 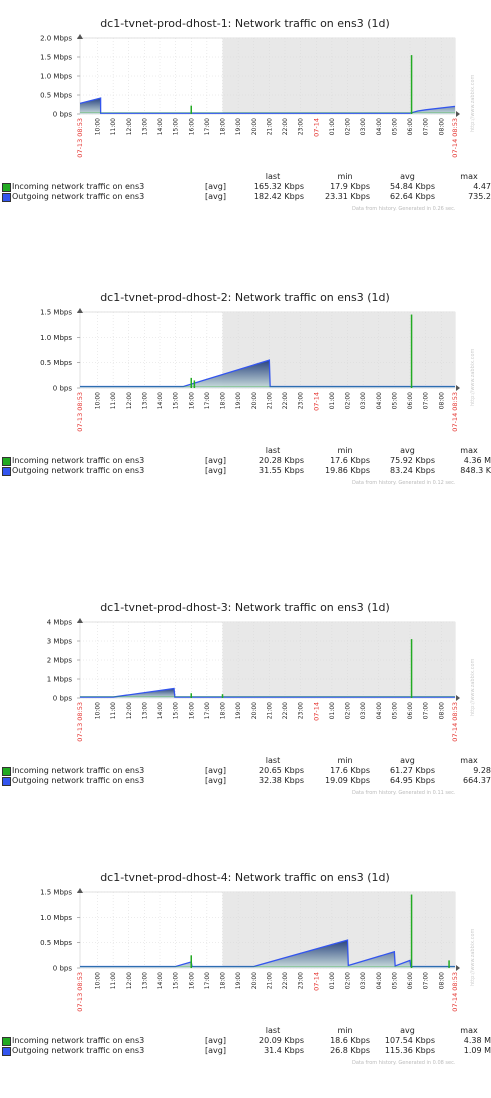 I want to click on x-tick-label: 16:00, so click(x=191, y=126).